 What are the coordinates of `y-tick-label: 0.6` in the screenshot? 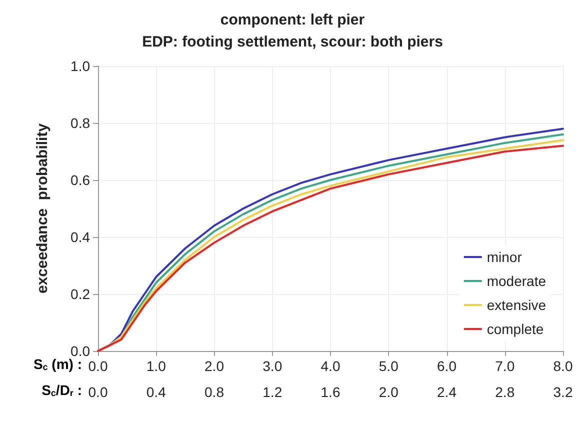 It's located at (80, 180).